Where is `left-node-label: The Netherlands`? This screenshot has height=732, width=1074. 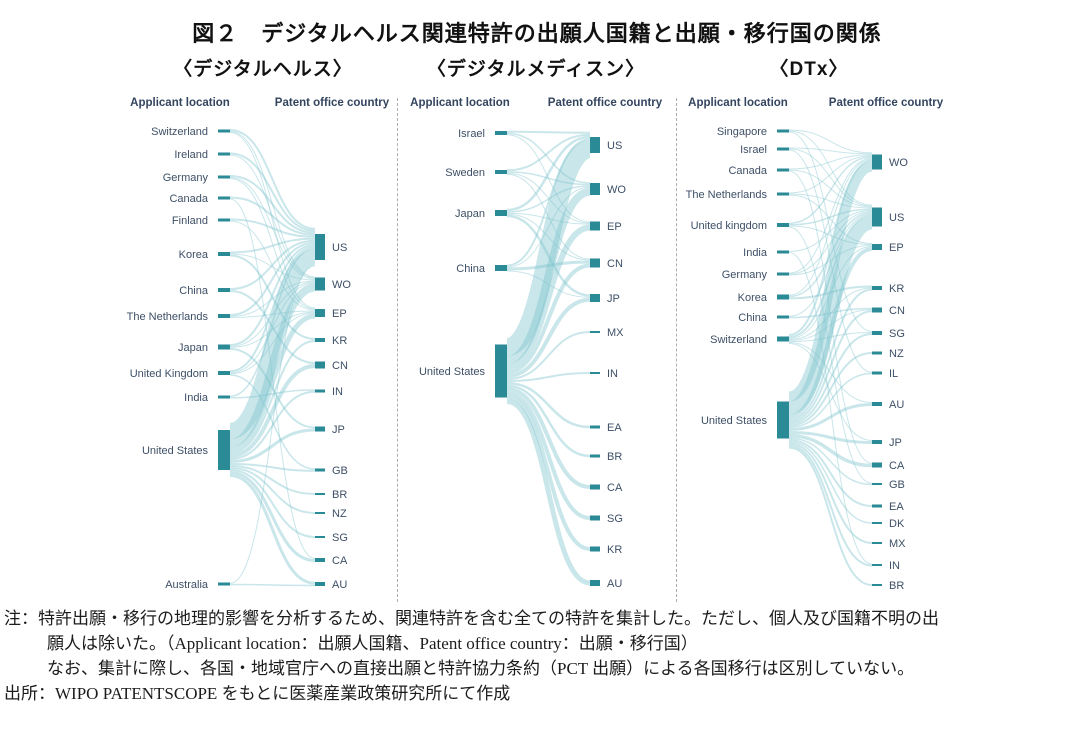 left-node-label: The Netherlands is located at coordinates (168, 317).